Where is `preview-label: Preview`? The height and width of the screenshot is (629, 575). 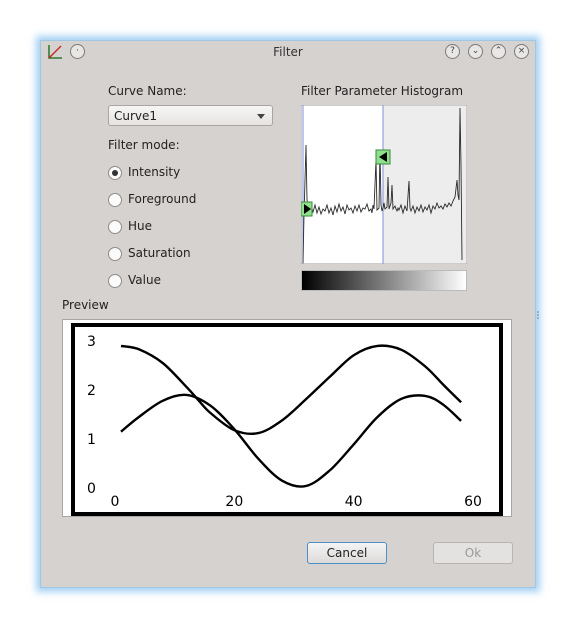
preview-label: Preview is located at coordinates (85, 305).